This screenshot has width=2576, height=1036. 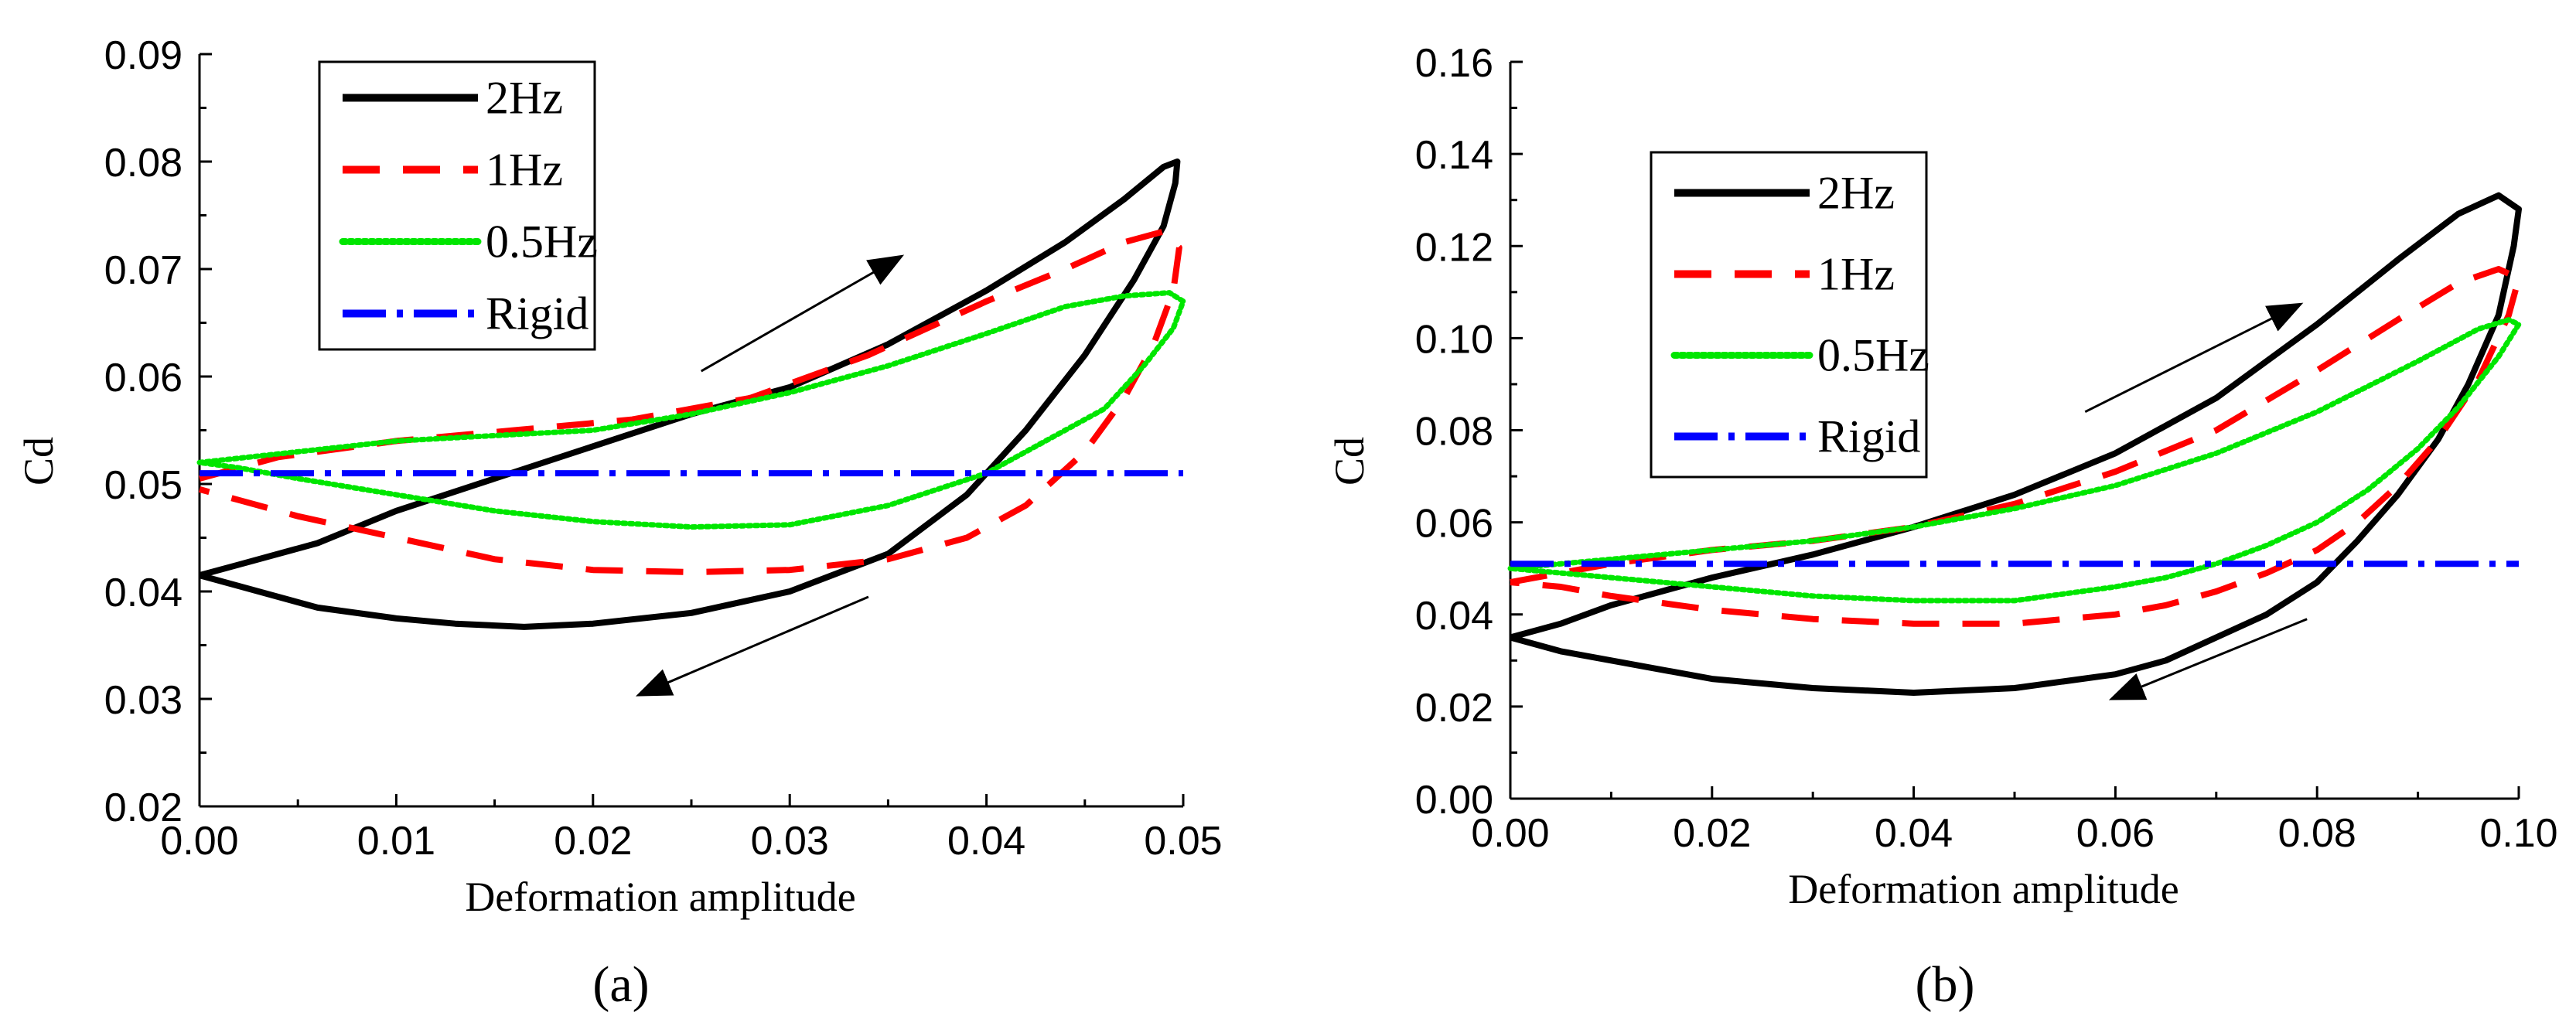 I want to click on y-tick-label: 0.09, so click(x=144, y=56).